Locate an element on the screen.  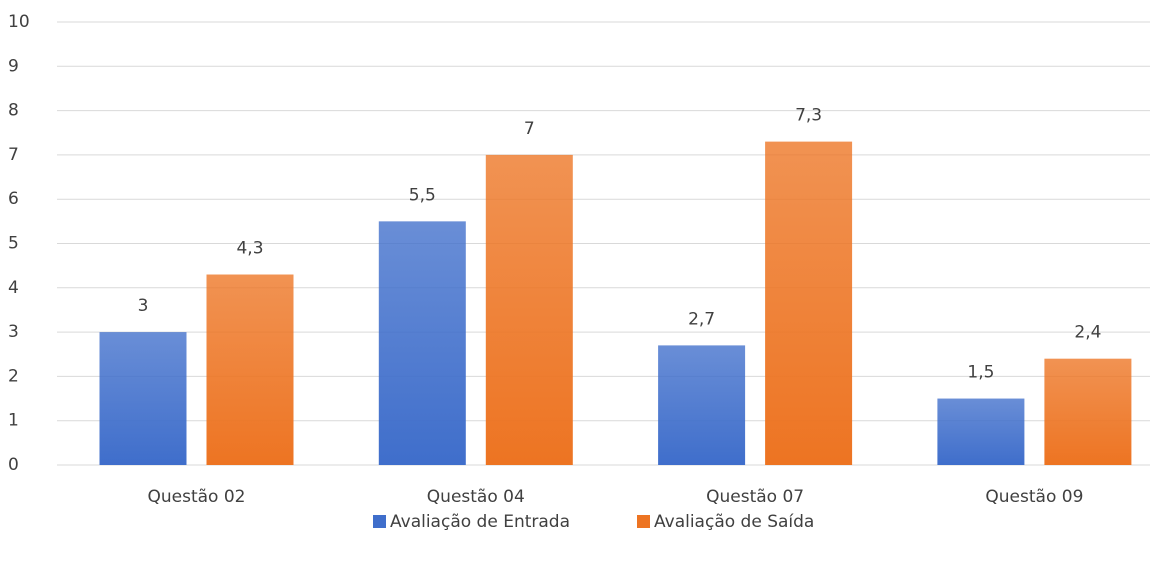
y-tick-label: 9 is located at coordinates (13, 66).